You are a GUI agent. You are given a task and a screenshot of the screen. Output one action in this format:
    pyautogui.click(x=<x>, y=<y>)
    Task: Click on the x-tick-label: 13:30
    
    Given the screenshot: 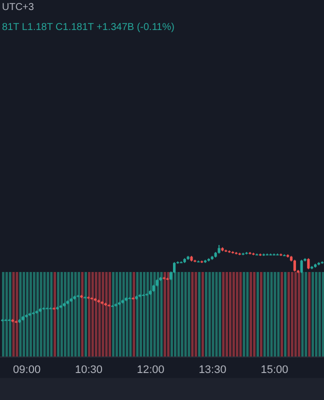 What is the action you would take?
    pyautogui.click(x=212, y=370)
    